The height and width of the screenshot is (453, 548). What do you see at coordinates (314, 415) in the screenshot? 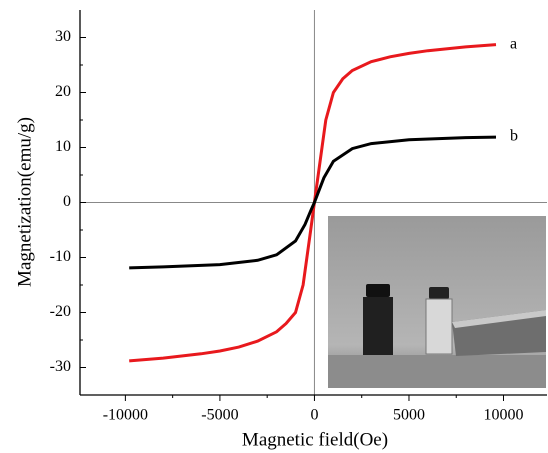
I see `x-tick-label: 0` at bounding box center [314, 415].